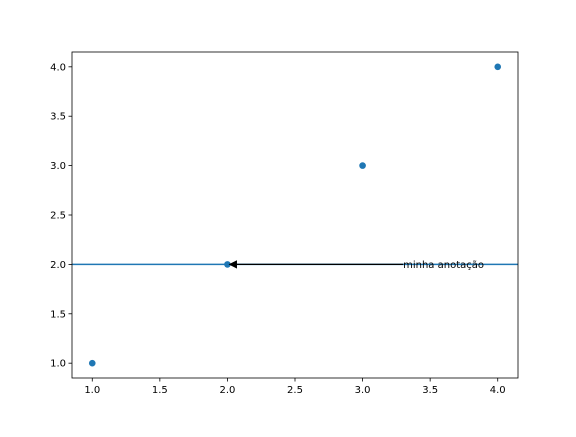 The image size is (576, 437). What do you see at coordinates (58, 216) in the screenshot?
I see `y-tick-label: 2.5` at bounding box center [58, 216].